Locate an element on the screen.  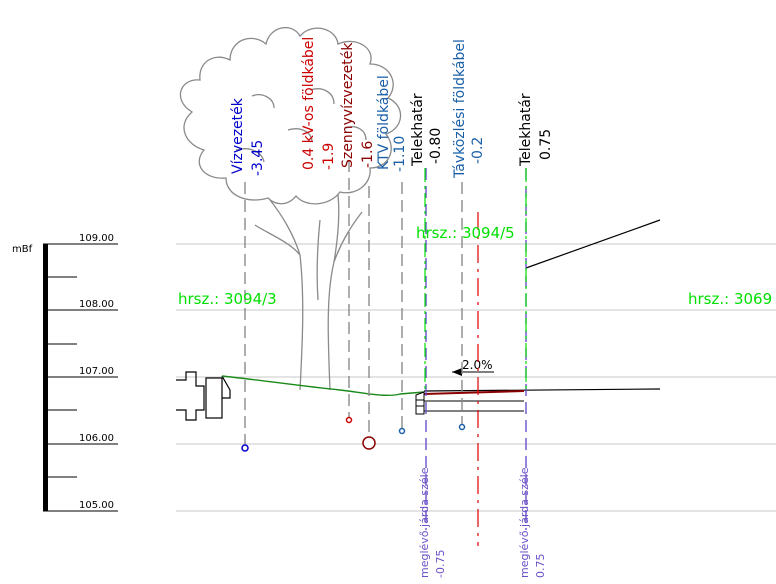
utility-label-tavkozlesi: Távközlési földkábel is located at coordinates (460, 109).